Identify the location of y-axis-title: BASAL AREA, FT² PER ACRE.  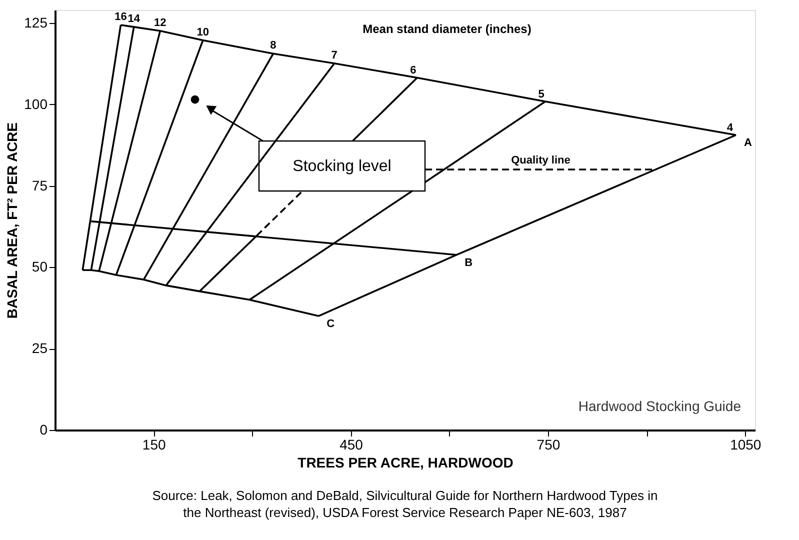
(12, 220).